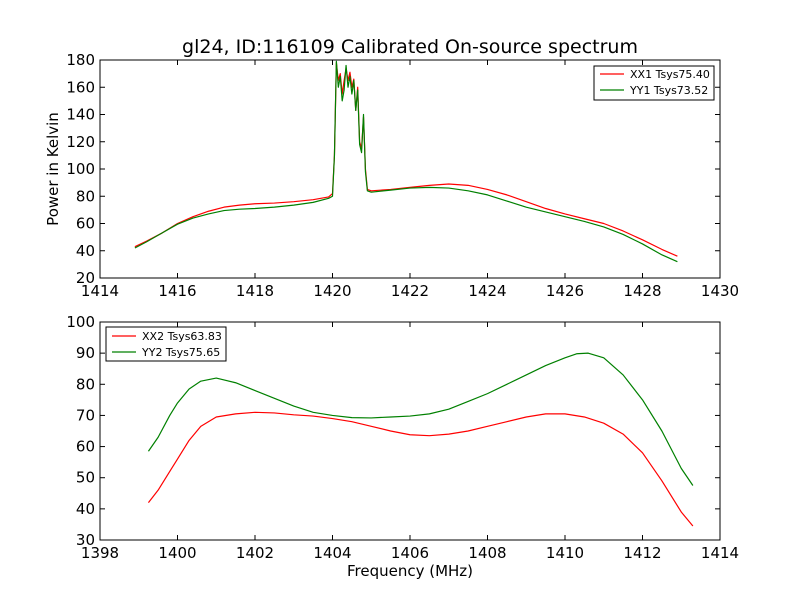 The height and width of the screenshot is (600, 800). Describe the element at coordinates (182, 336) in the screenshot. I see `legend-label-xx2: XX2 Tsys63.83` at that location.